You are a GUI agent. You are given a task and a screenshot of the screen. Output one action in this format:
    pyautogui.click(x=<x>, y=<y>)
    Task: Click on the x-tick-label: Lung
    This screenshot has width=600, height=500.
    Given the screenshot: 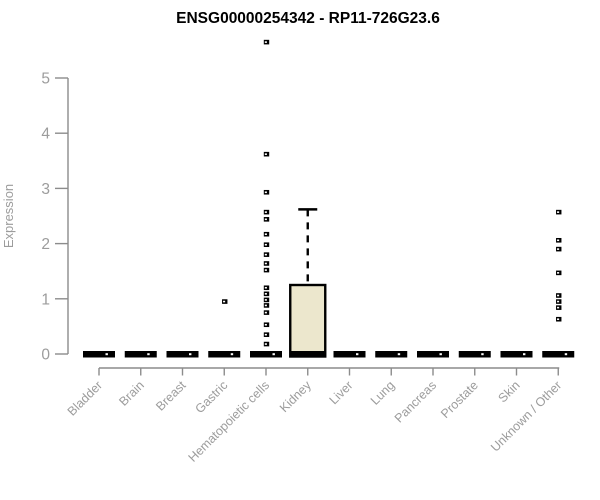 What is the action you would take?
    pyautogui.click(x=383, y=393)
    